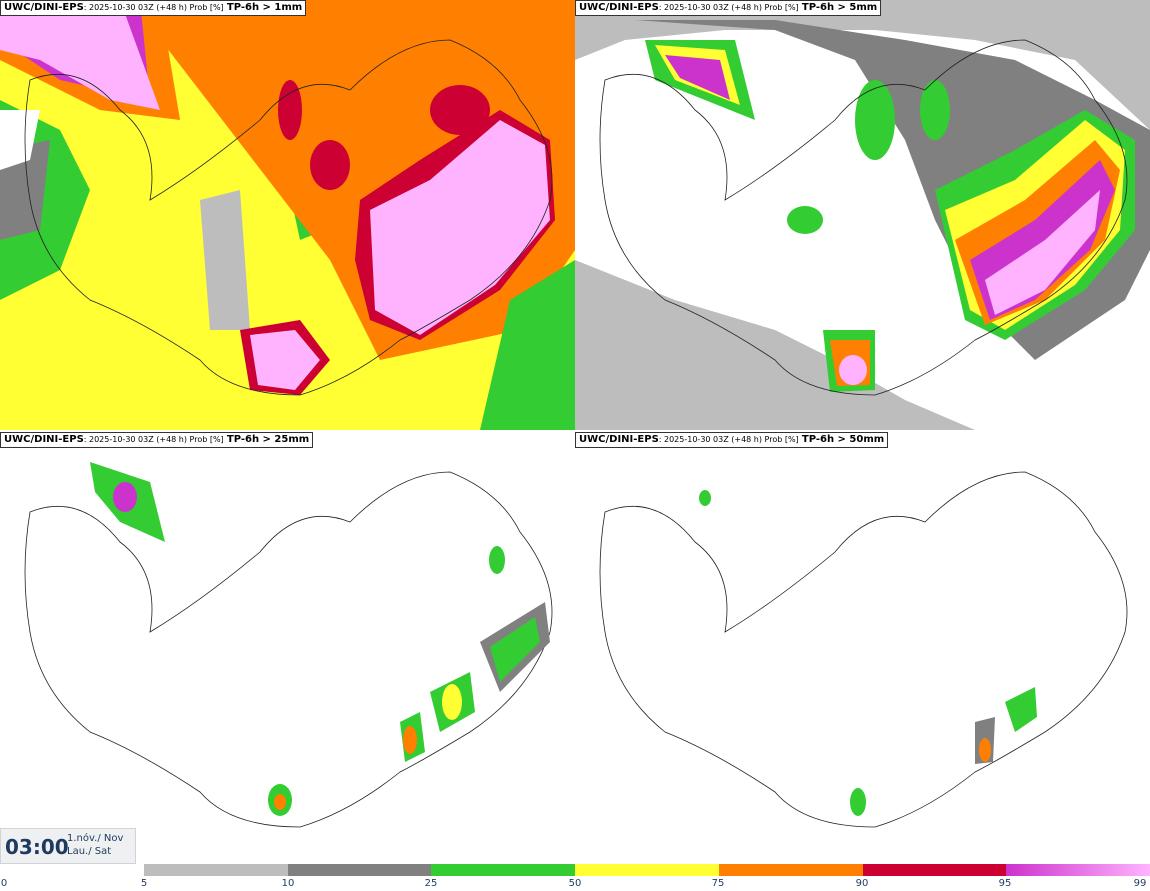  I want to click on valid-time-box: 03:00 1.nóv./ Nov Lau./ Sat, so click(68, 846).